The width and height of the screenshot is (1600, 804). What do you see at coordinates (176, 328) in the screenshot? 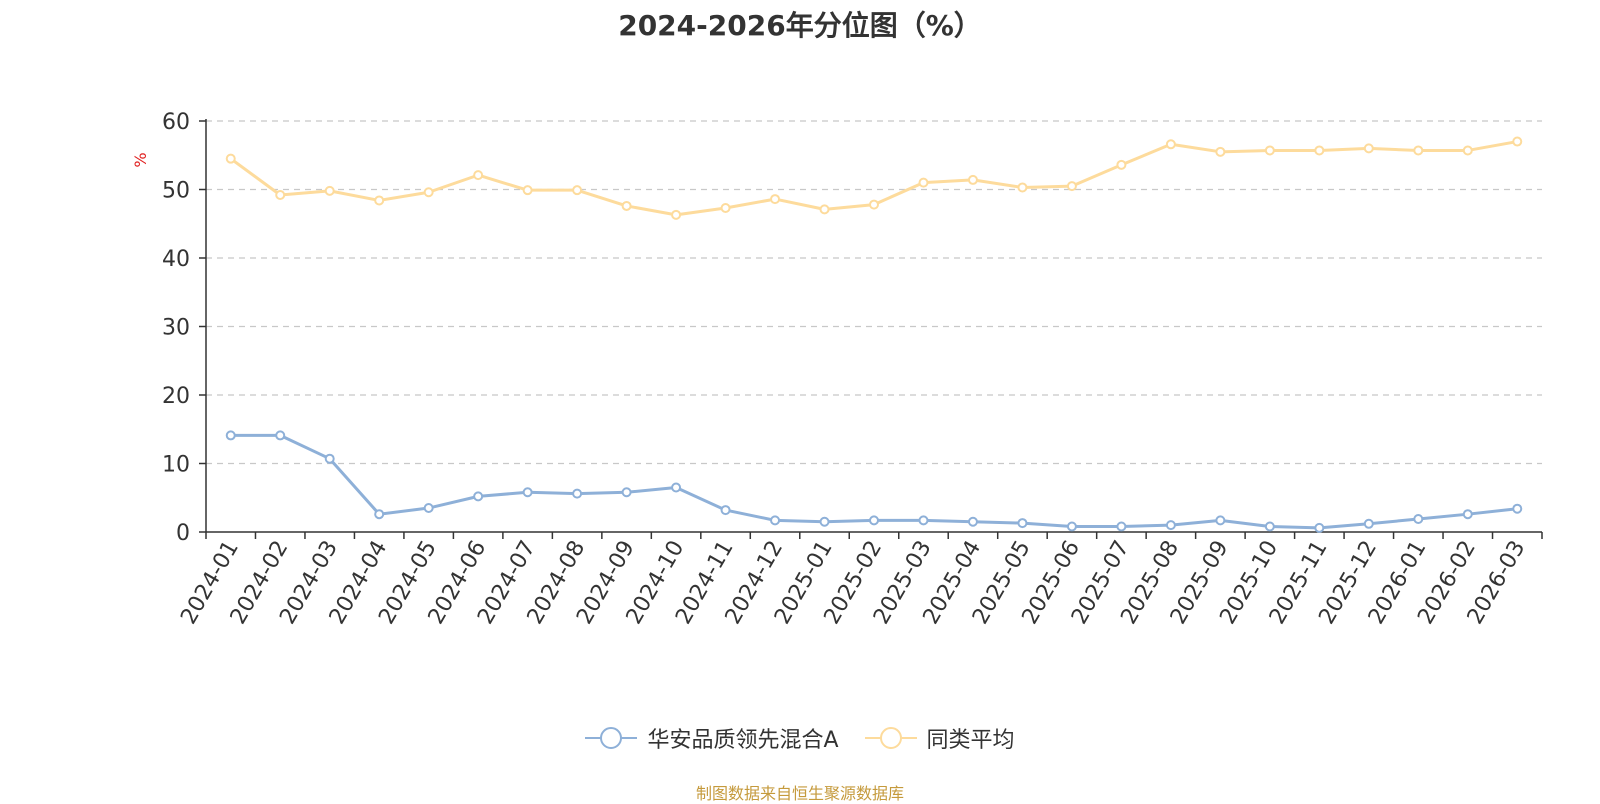
I see `y-tick-label: 30` at bounding box center [176, 328].